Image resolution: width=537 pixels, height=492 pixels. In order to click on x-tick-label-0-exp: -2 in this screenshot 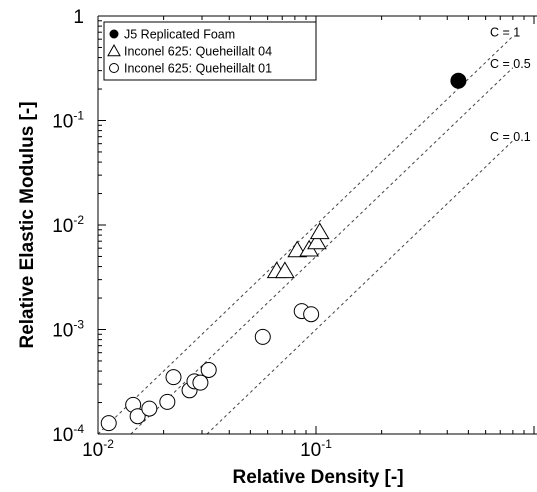, I will do `click(108, 444)`.